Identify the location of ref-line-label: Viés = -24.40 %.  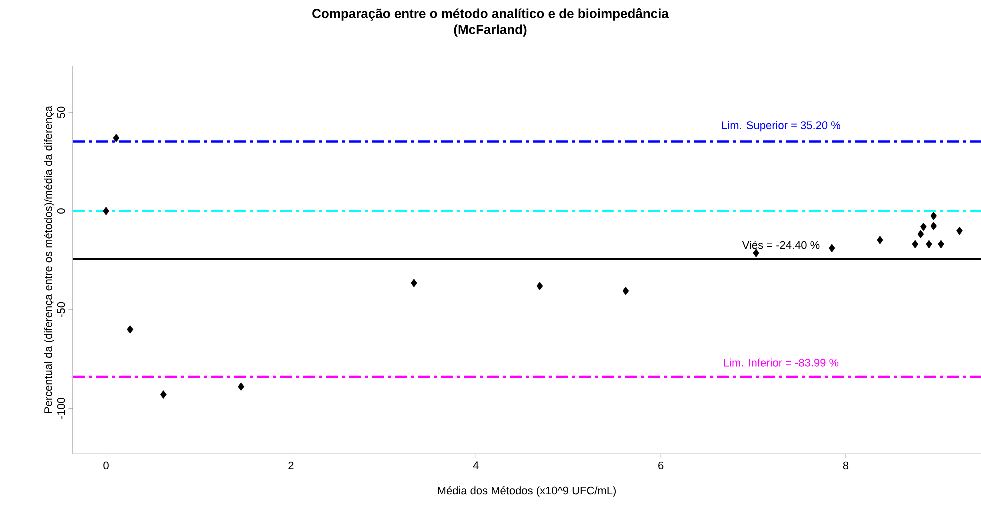
(781, 245).